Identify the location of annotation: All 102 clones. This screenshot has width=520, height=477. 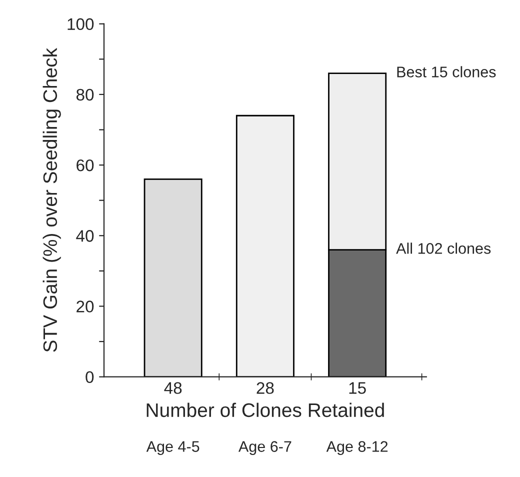
(443, 248).